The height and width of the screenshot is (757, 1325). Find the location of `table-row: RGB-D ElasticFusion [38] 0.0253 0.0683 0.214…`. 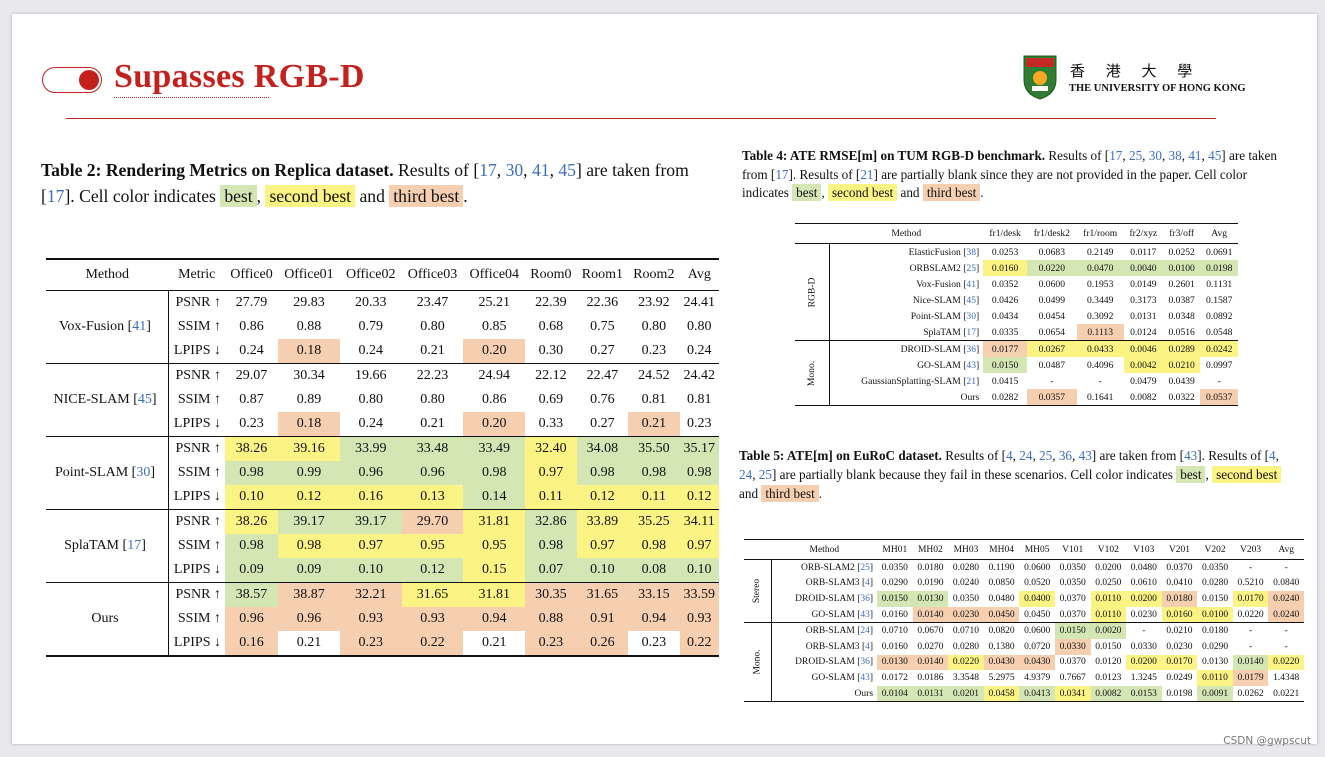

table-row: RGB-D ElasticFusion [38] 0.0253 0.0683 0.214… is located at coordinates (1016, 292).